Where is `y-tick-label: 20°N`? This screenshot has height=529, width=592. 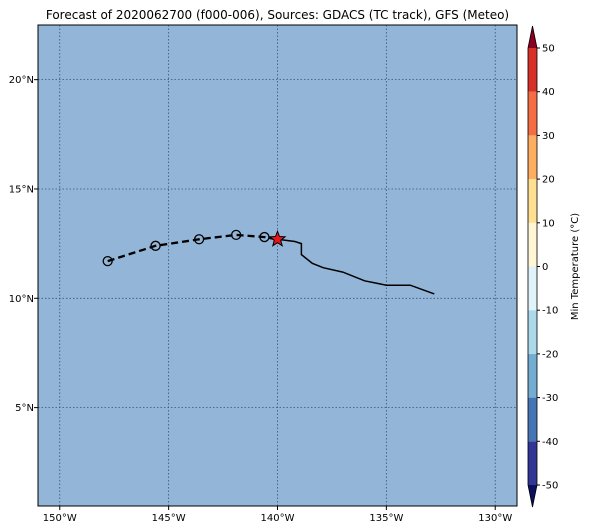 y-tick-label: 20°N is located at coordinates (21, 80).